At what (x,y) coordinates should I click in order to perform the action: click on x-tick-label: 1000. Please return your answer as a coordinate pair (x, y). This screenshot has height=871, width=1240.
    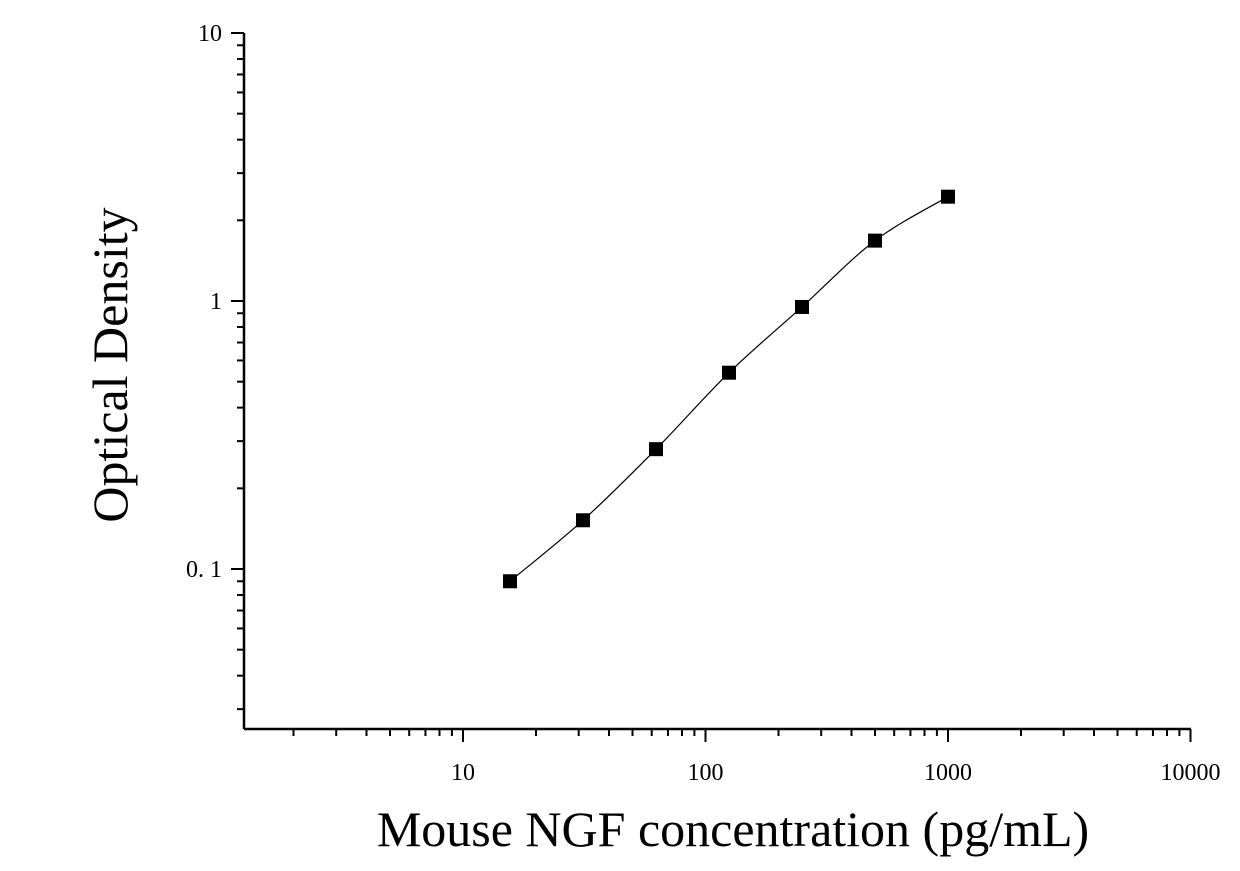
    Looking at the image, I should click on (948, 773).